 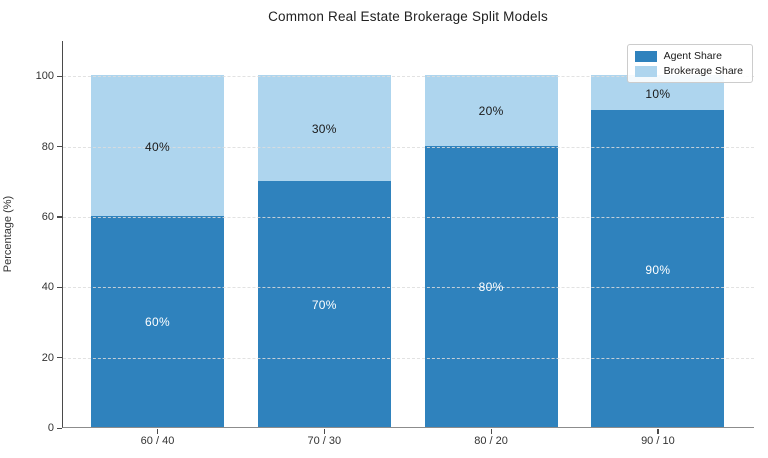 What do you see at coordinates (47, 146) in the screenshot?
I see `y-tick-label: 80` at bounding box center [47, 146].